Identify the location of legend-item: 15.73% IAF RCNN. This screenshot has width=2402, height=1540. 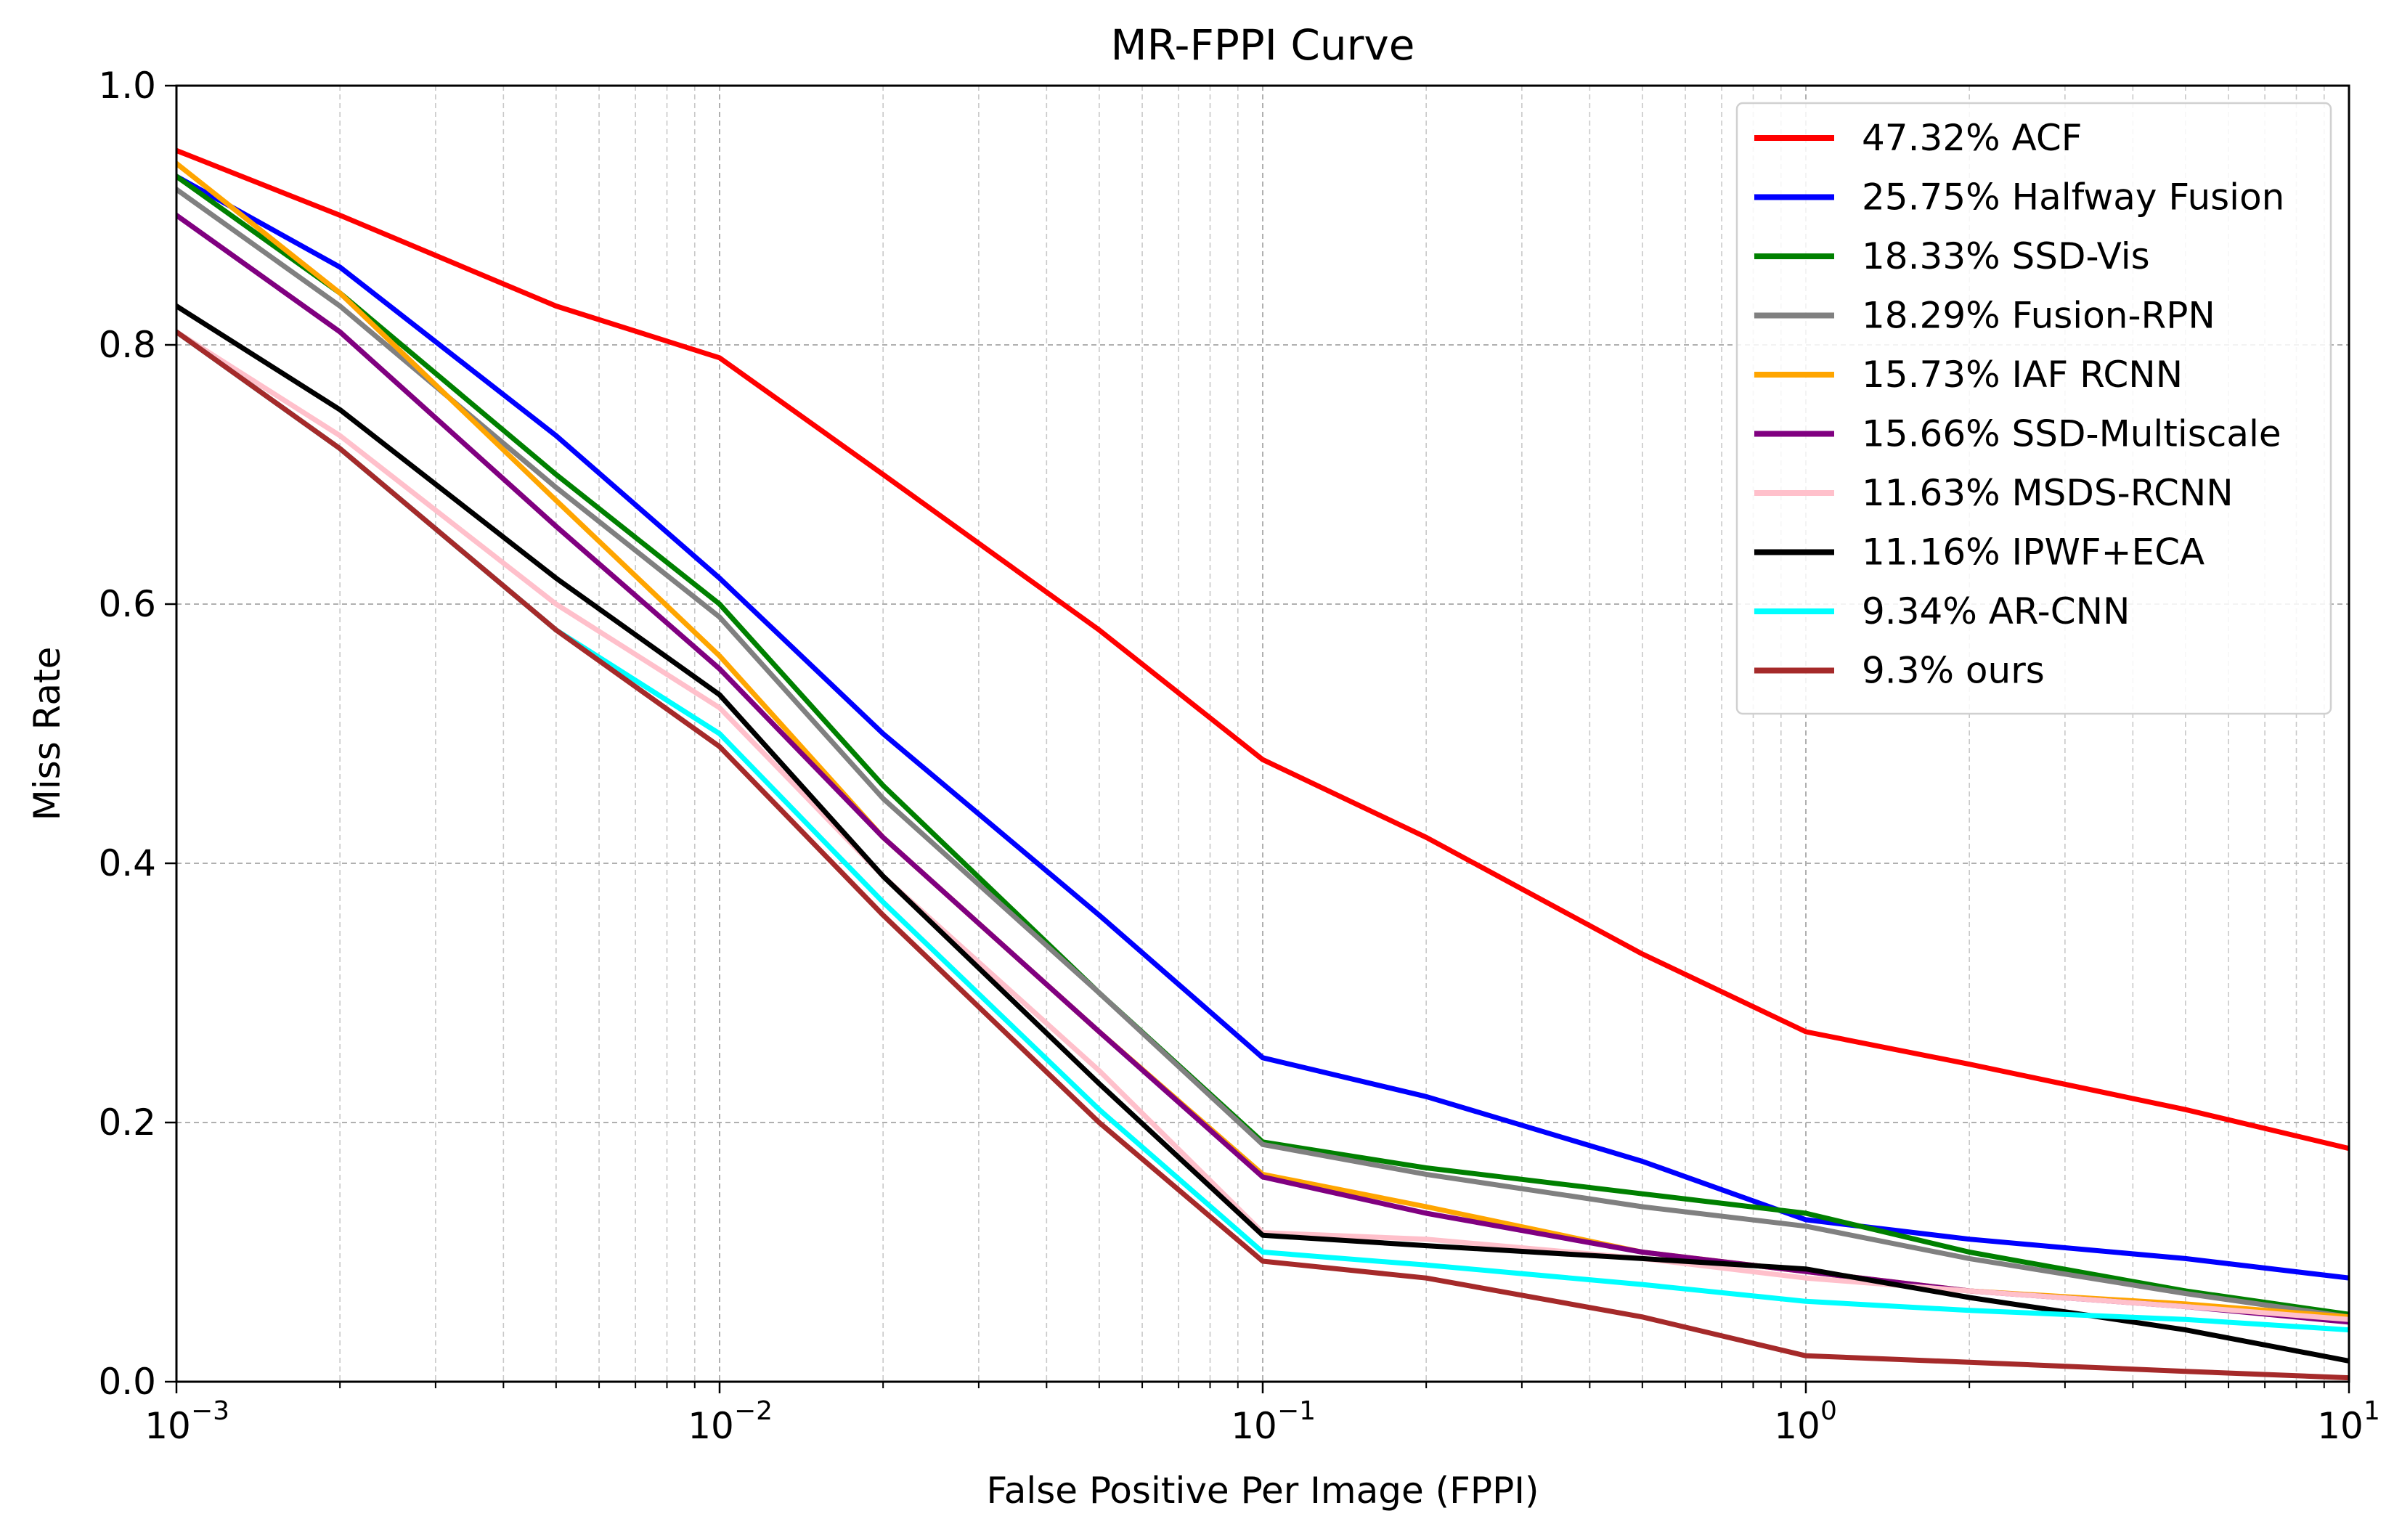
(1968, 375).